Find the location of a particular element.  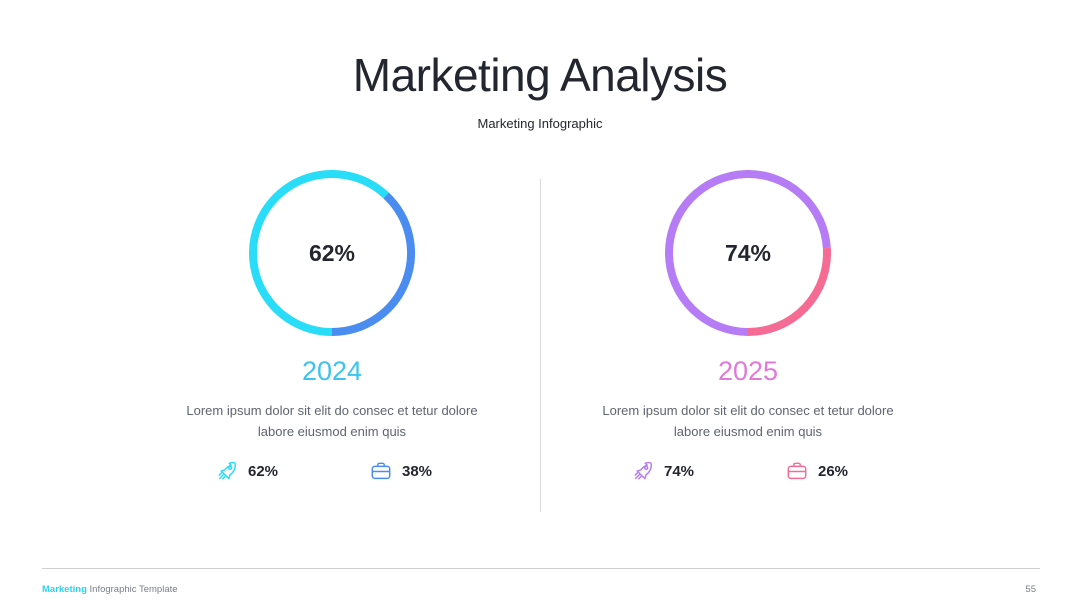

stat-rocket: 74% is located at coordinates (663, 471).